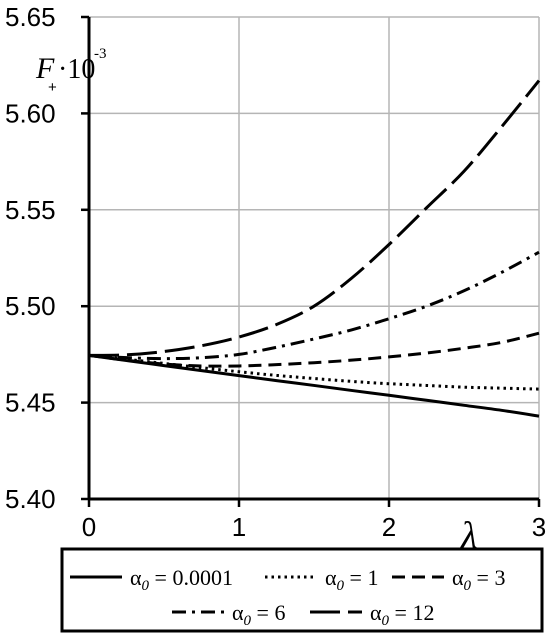 The width and height of the screenshot is (550, 638). I want to click on legend-item-1: α0 = 0.0001, so click(151, 579).